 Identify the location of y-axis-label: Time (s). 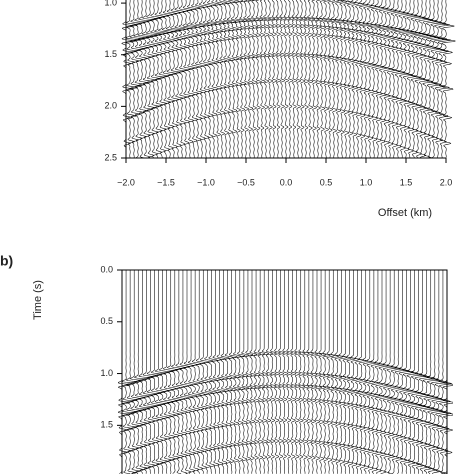
(38, 300).